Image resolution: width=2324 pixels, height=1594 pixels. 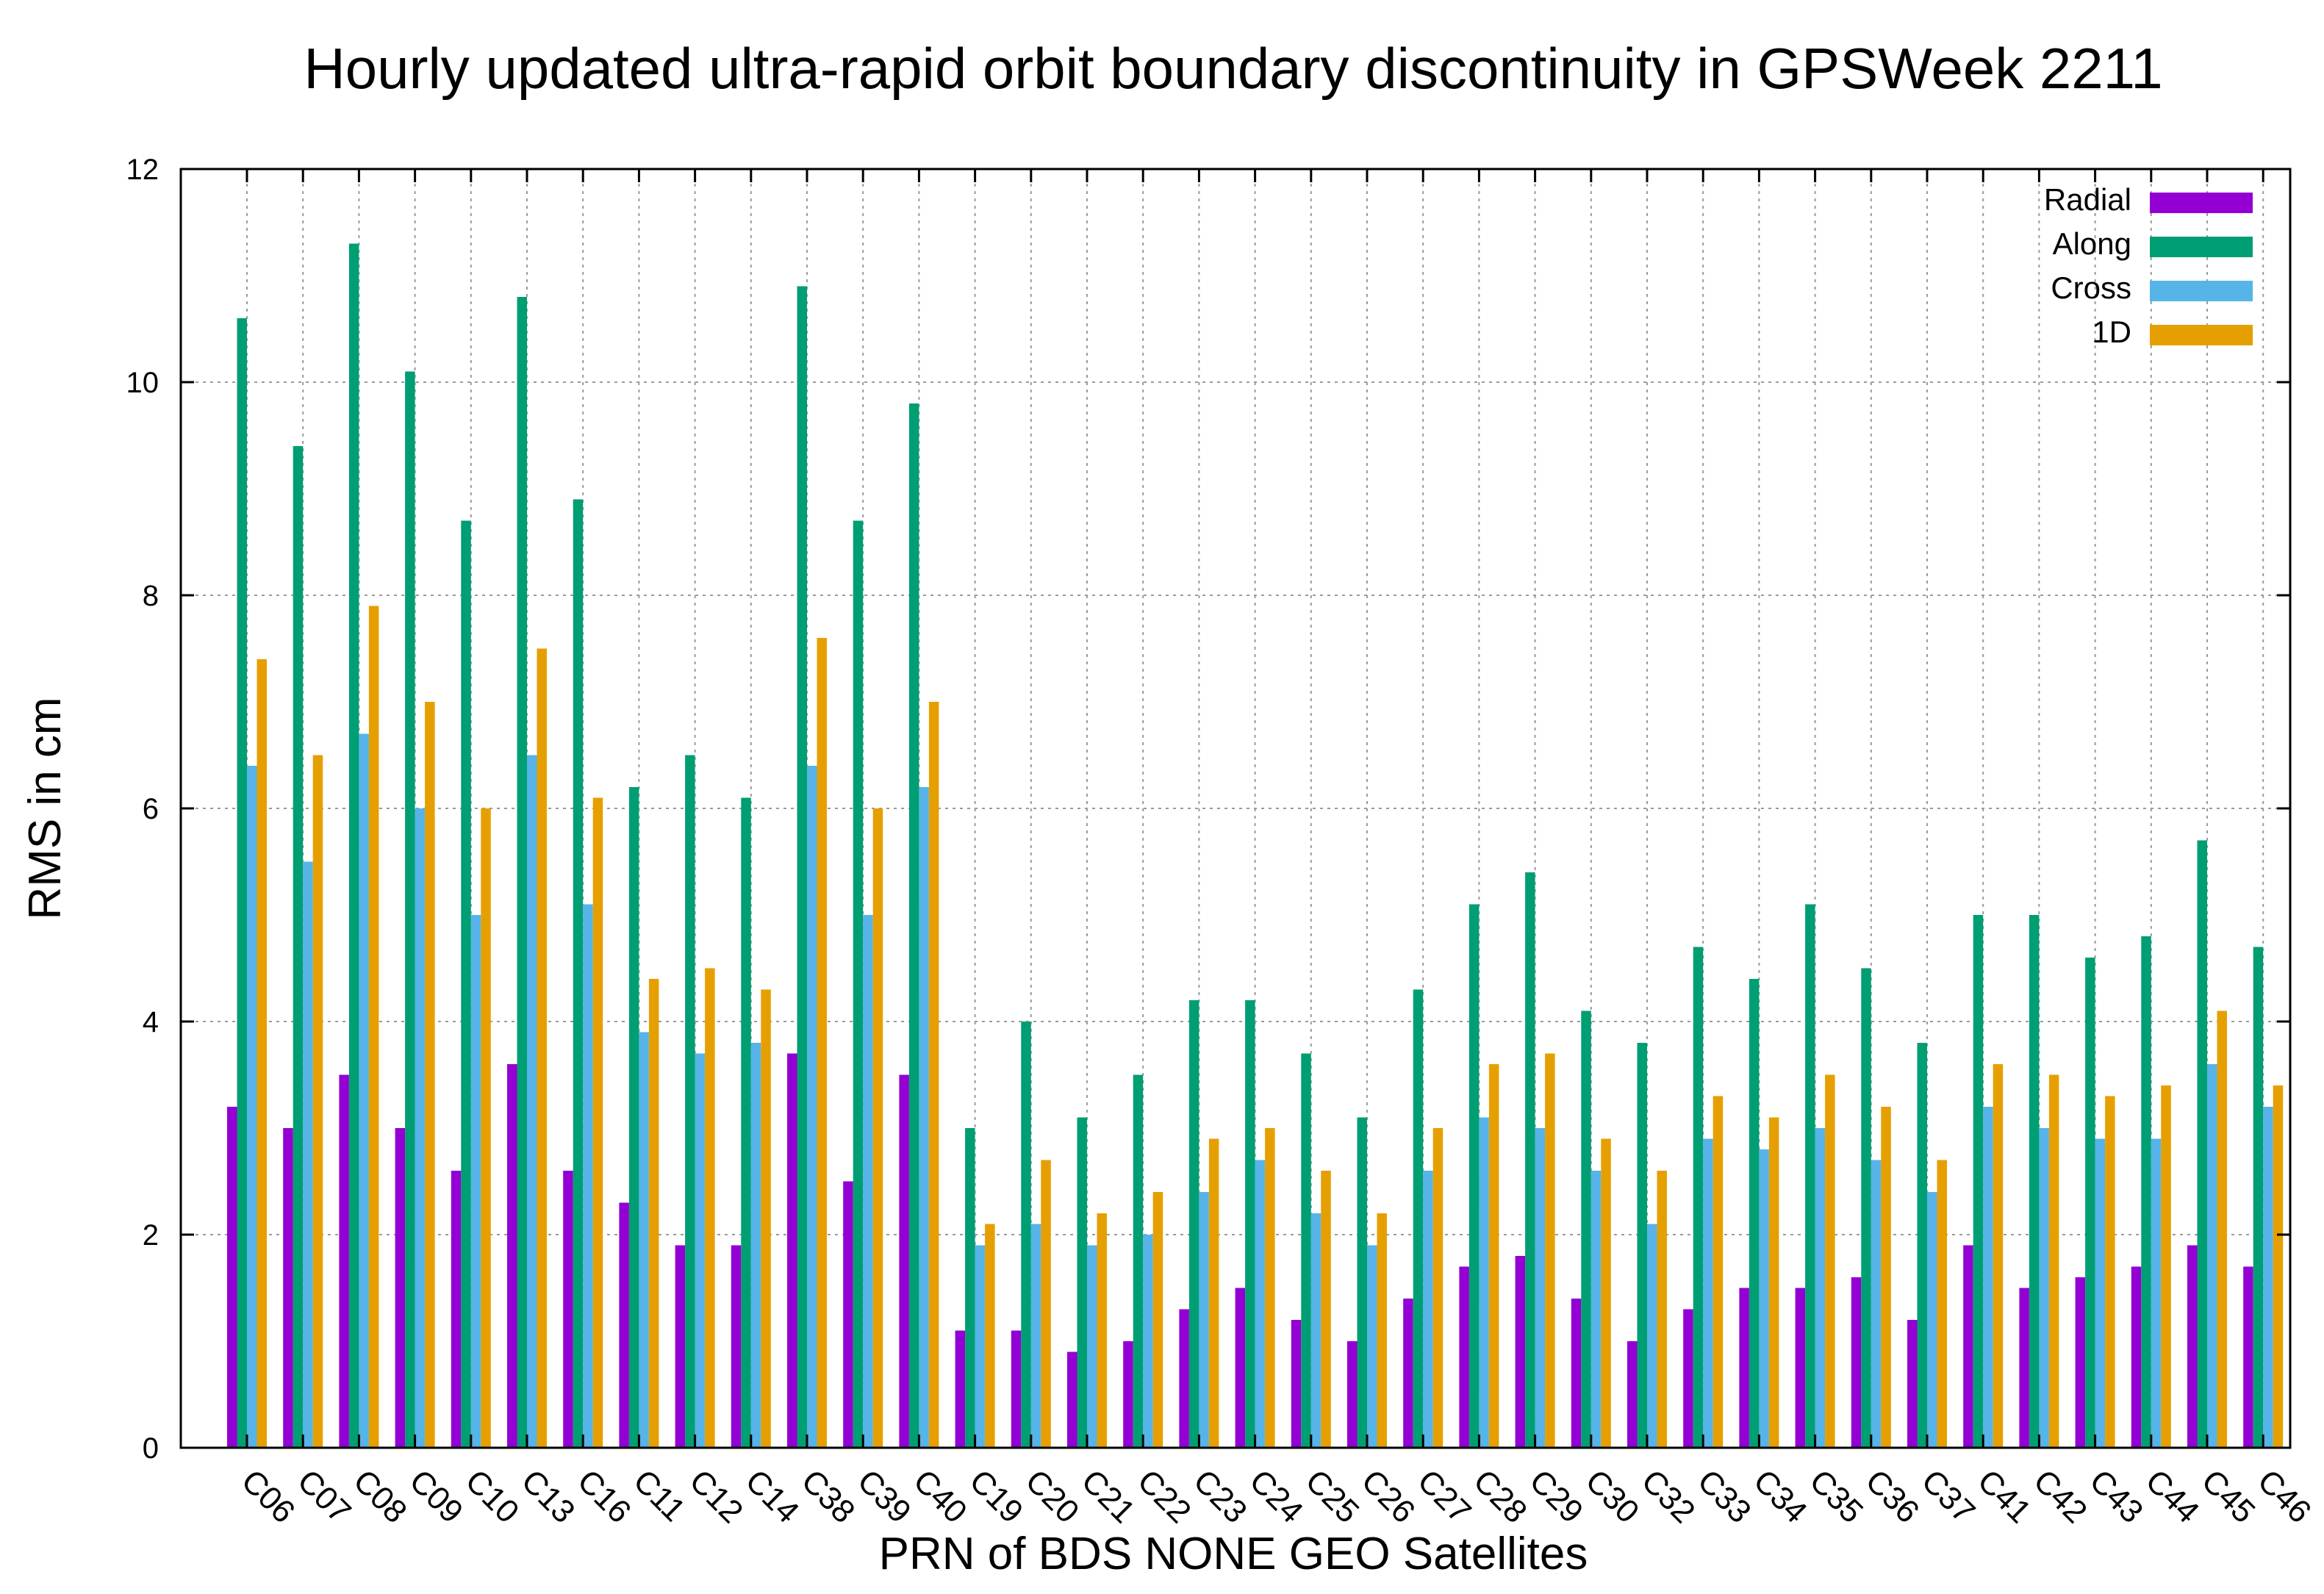 What do you see at coordinates (1668, 1496) in the screenshot?
I see `x-tick-label: C32` at bounding box center [1668, 1496].